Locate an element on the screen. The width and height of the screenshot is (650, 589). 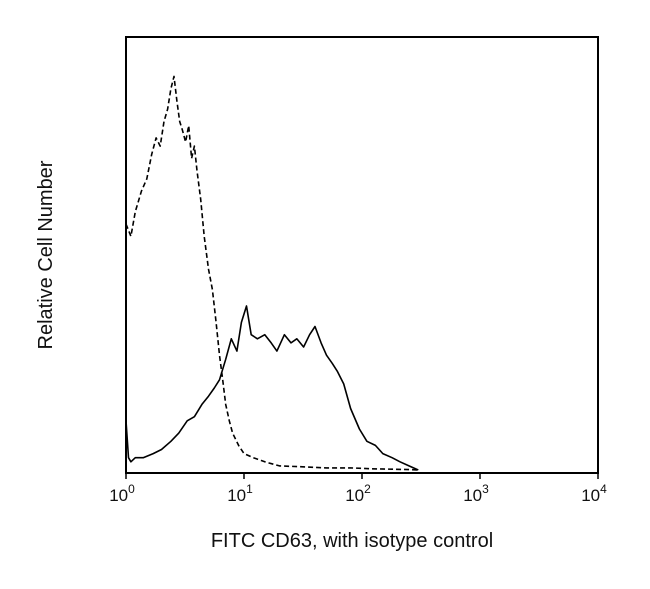
x-tick-label: 10² is located at coordinates (358, 493).